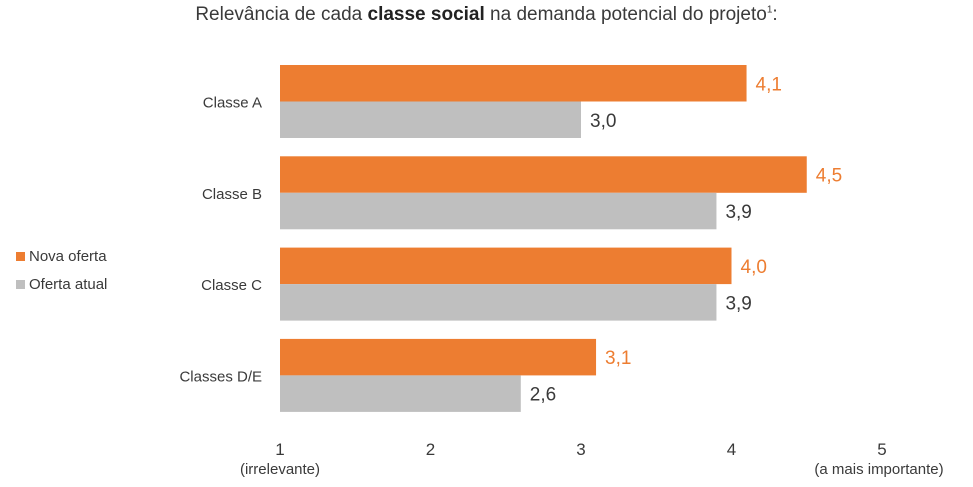 The image size is (973, 487). I want to click on value-label-nova-oferta-classe-a: 4,1, so click(769, 84).